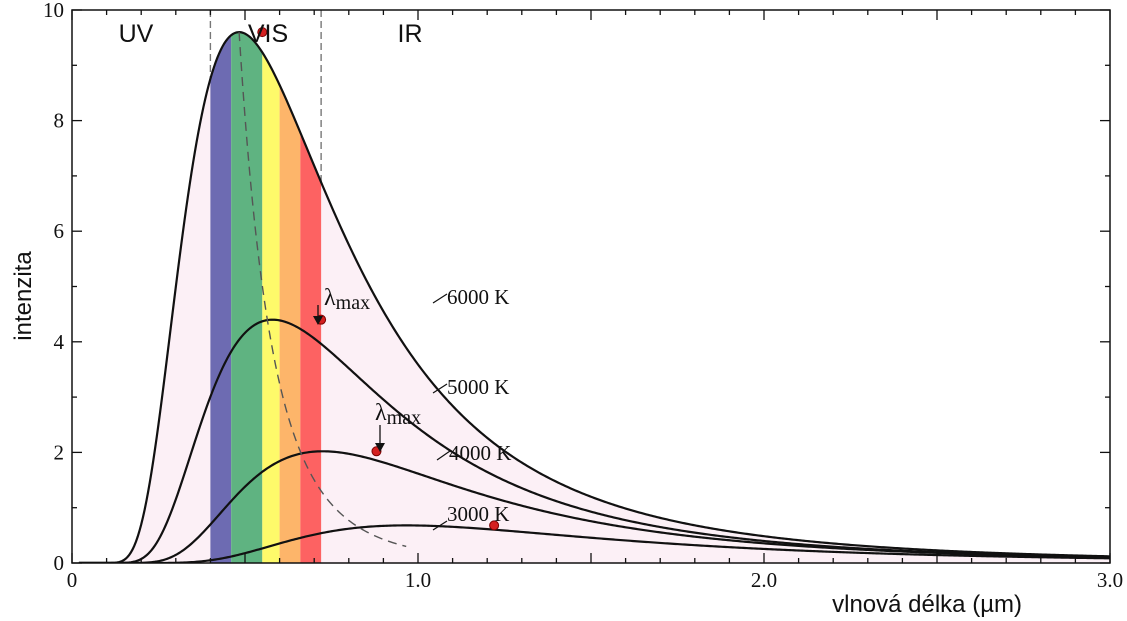  What do you see at coordinates (136, 34) in the screenshot?
I see `region-label-uv: UV` at bounding box center [136, 34].